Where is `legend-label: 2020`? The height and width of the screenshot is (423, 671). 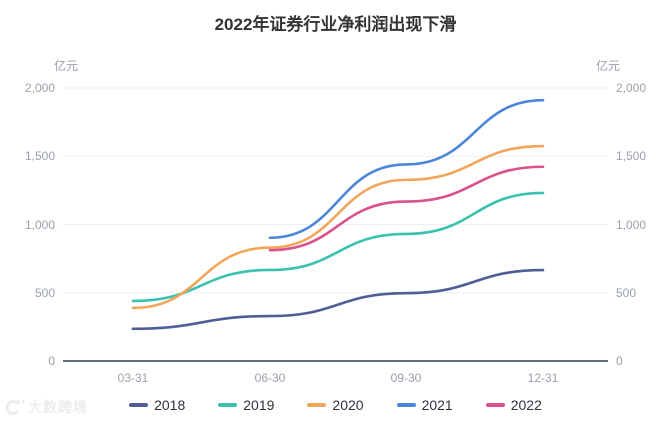
legend-label: 2020 is located at coordinates (348, 405).